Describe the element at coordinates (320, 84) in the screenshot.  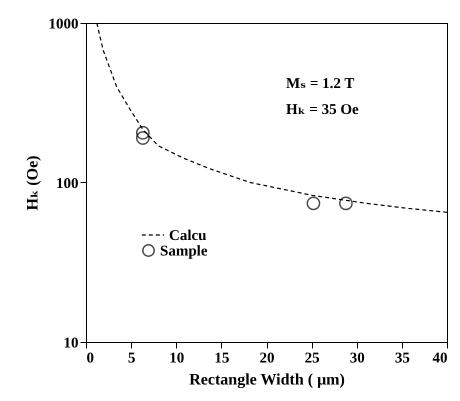
I see `annotation: Mₛ = 1.2 T` at that location.